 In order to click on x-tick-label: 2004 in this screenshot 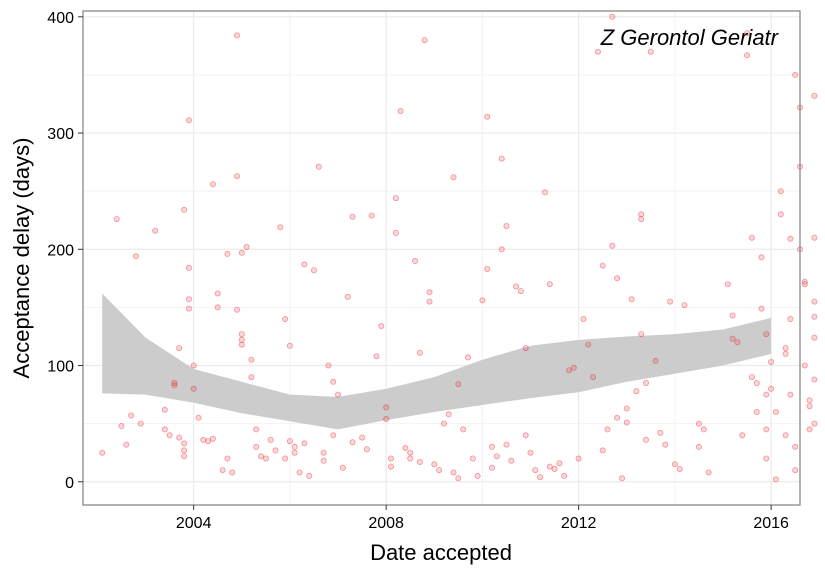, I will do `click(194, 523)`.